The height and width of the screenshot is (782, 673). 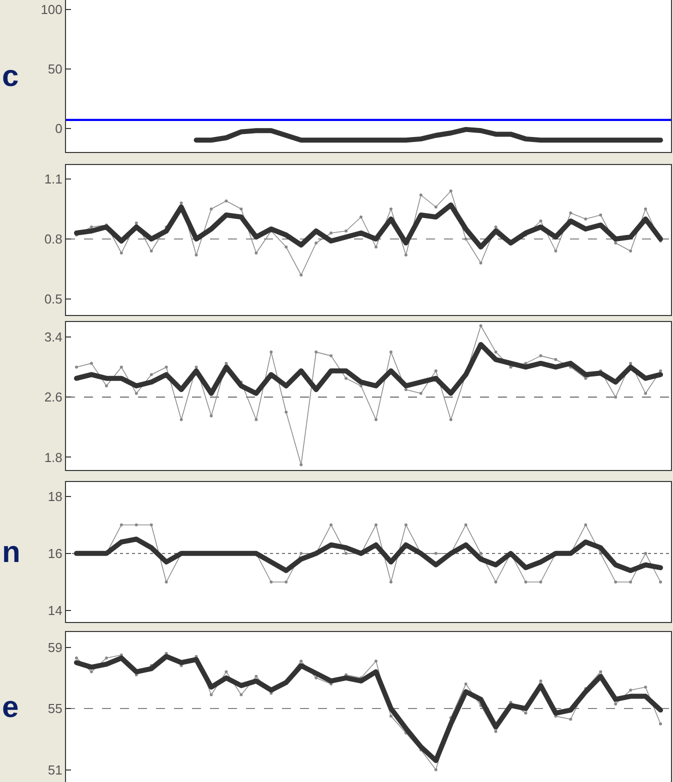 I want to click on y-tick-label: 3.4, so click(x=53, y=337).